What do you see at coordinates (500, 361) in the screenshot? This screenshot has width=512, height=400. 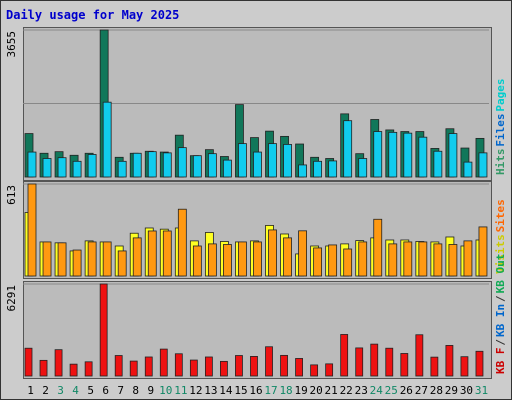 I see `legend-entry: KB F` at bounding box center [500, 361].